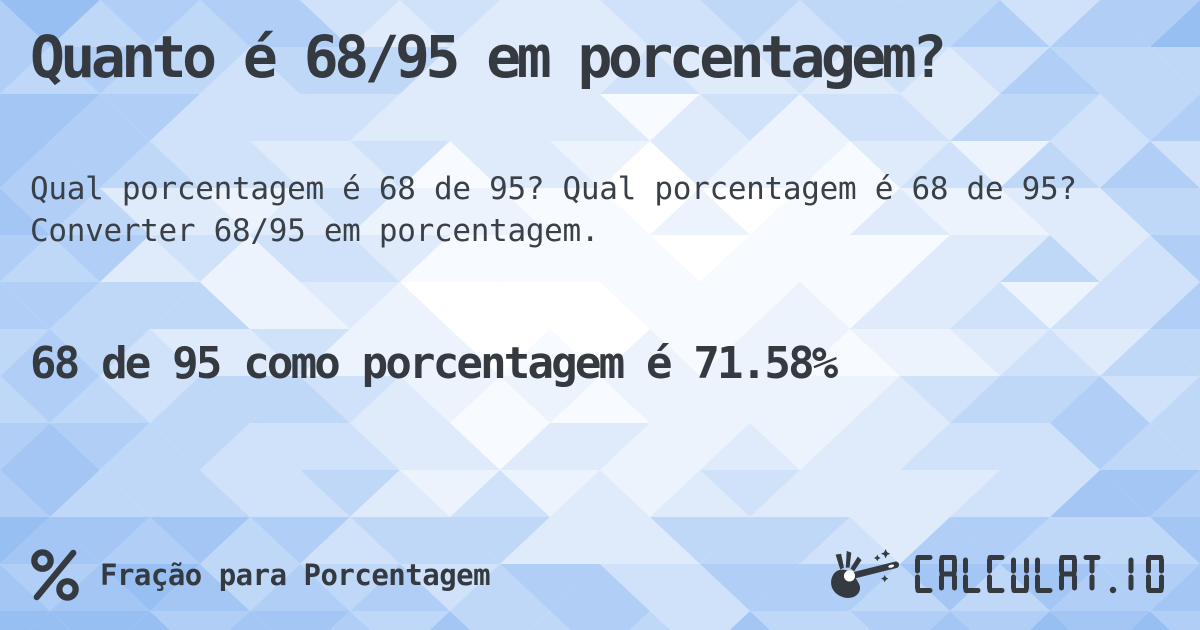 This screenshot has height=630, width=1200. I want to click on answer-text: 68 de 95 como porcentagem é 71.58%, so click(434, 363).